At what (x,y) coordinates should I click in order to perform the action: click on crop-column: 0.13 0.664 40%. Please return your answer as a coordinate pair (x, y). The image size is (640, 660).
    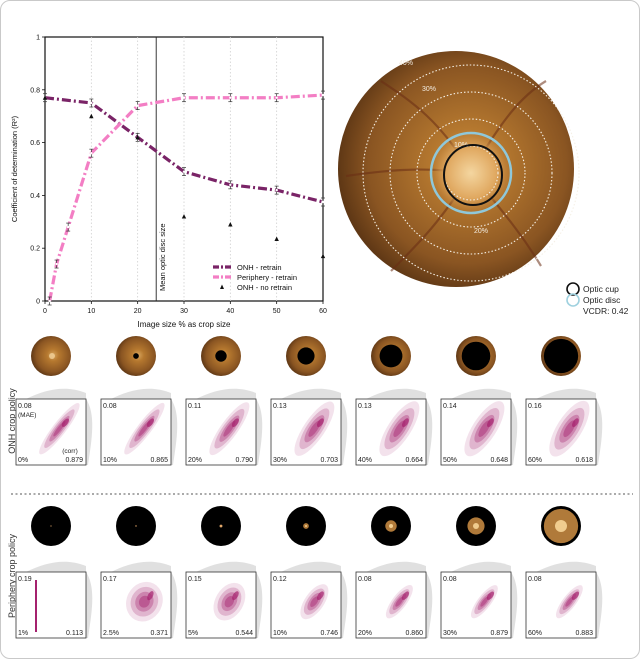
    Looking at the image, I should click on (394, 401).